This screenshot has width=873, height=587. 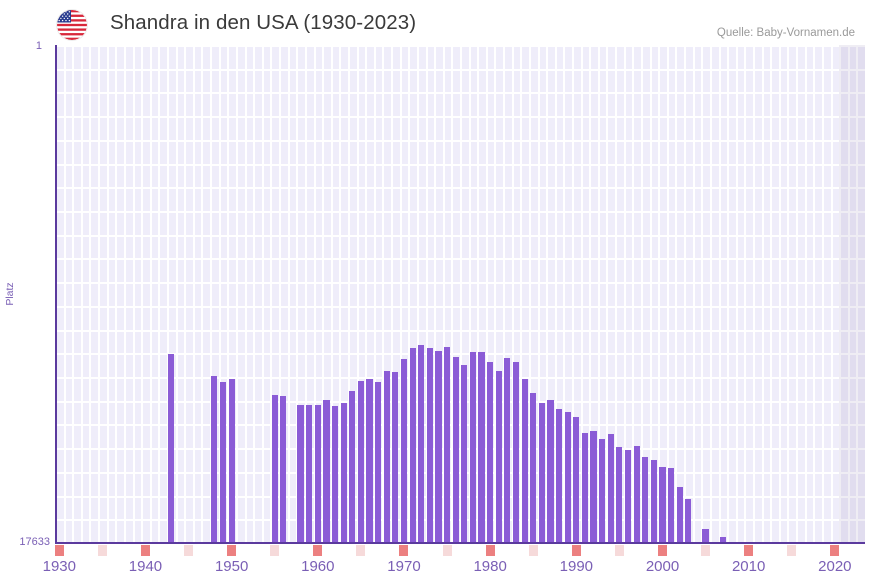 I want to click on bar-1965, so click(x=360, y=461).